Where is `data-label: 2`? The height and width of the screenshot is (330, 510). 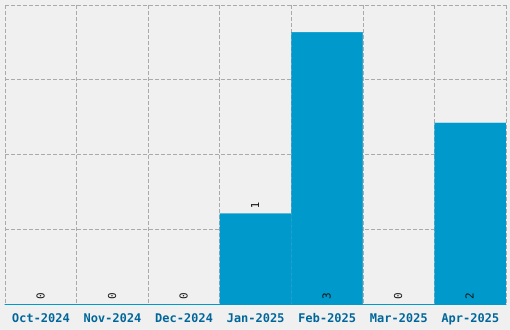 data-label: 2 is located at coordinates (470, 295).